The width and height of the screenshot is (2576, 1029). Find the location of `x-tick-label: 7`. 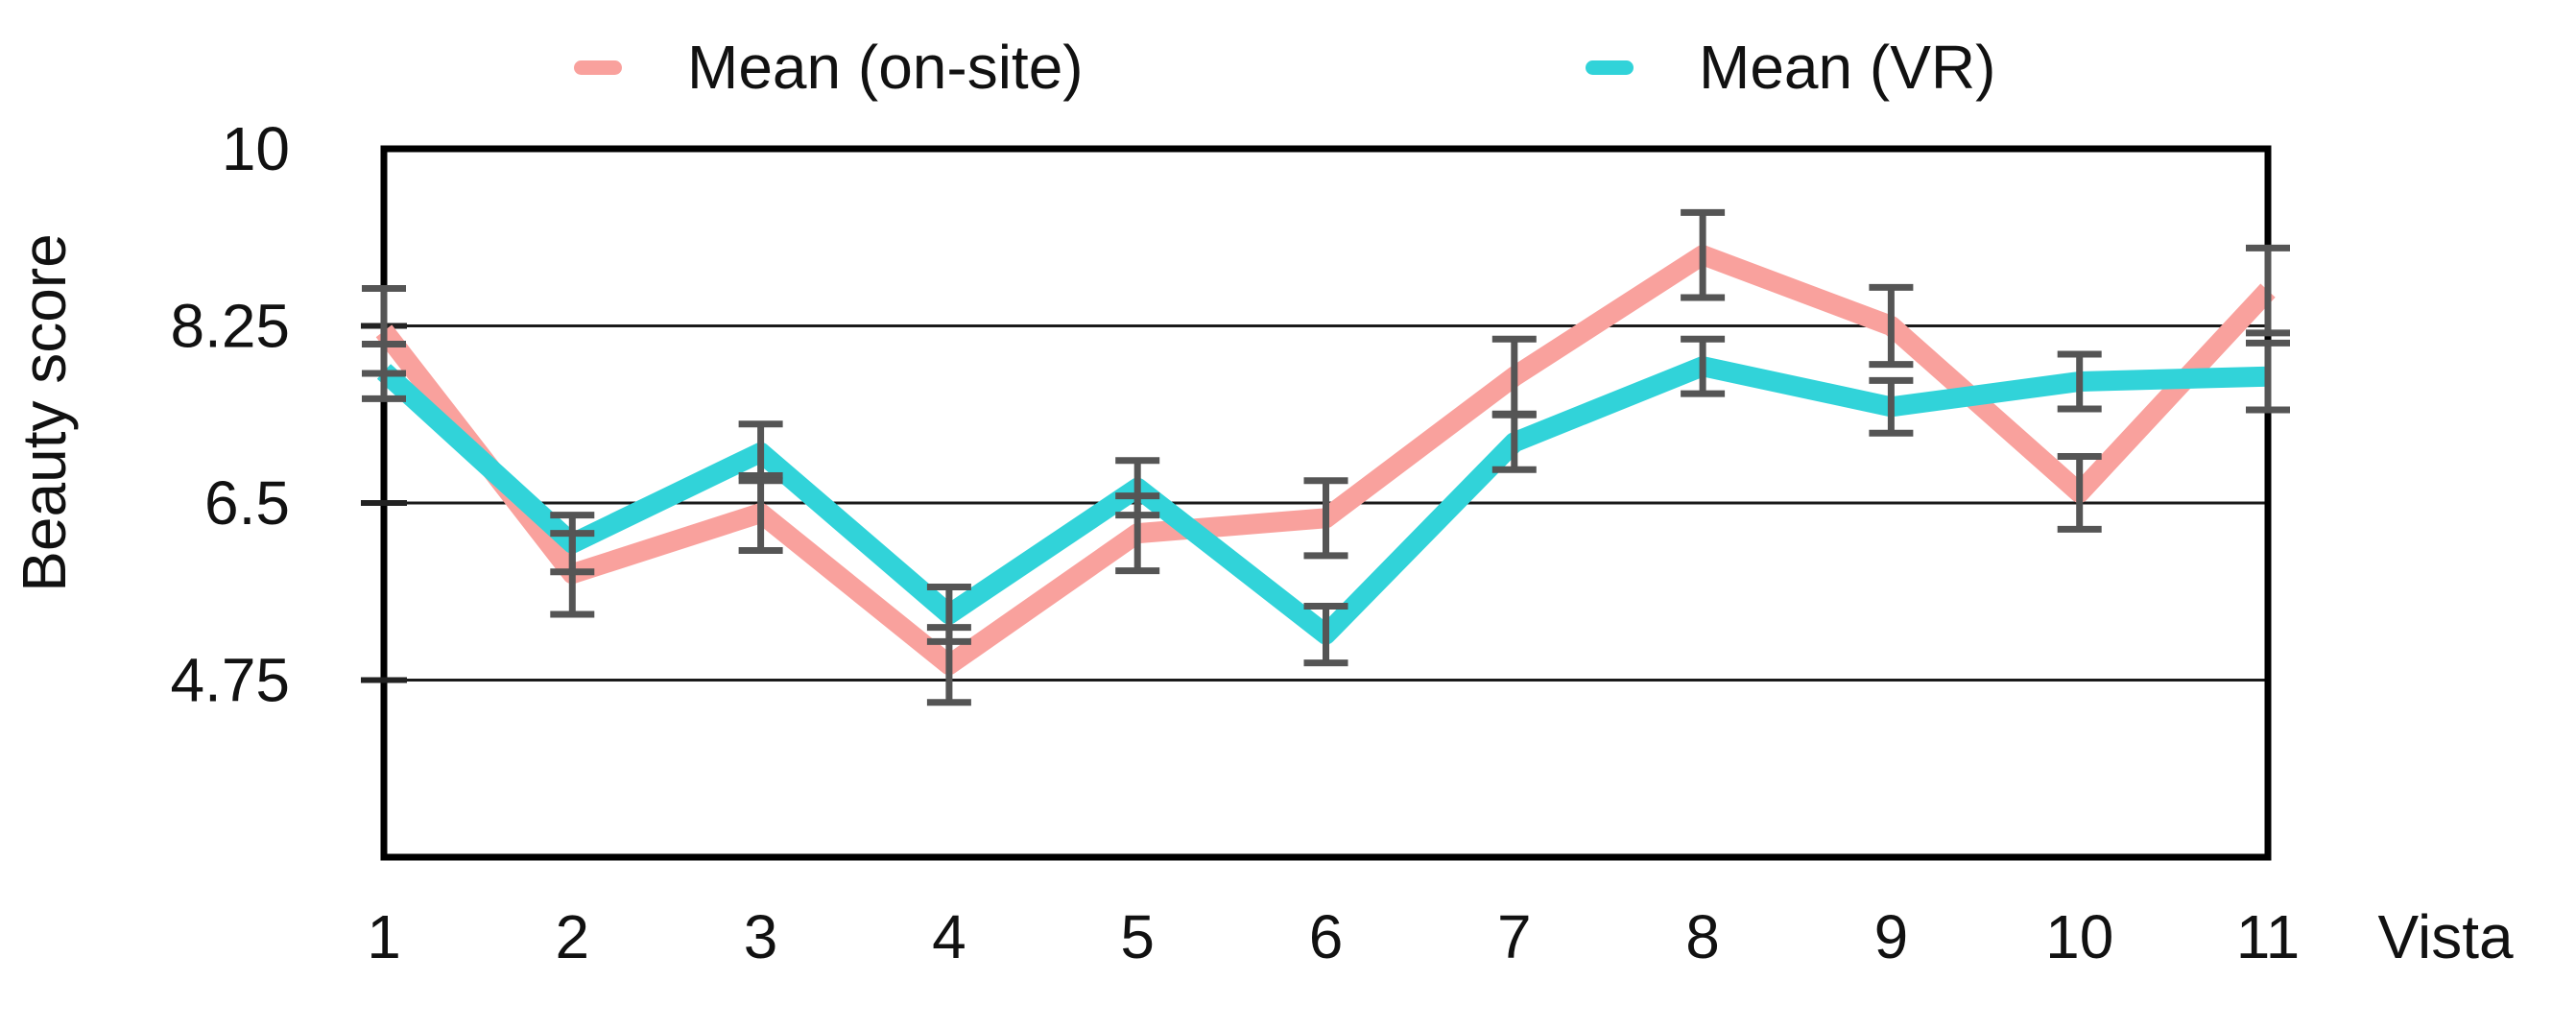

x-tick-label: 7 is located at coordinates (1514, 937).